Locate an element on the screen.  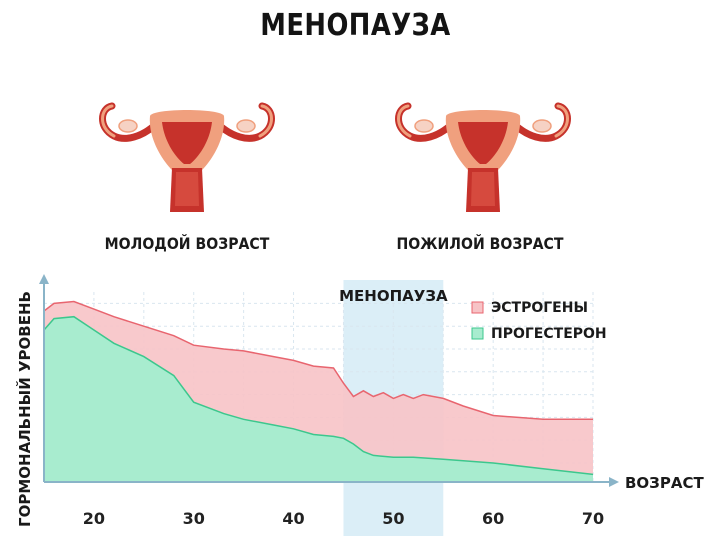
illustration-caption-young: МОЛОДОЙ ВОЗРАСТ is located at coordinates (187, 243).